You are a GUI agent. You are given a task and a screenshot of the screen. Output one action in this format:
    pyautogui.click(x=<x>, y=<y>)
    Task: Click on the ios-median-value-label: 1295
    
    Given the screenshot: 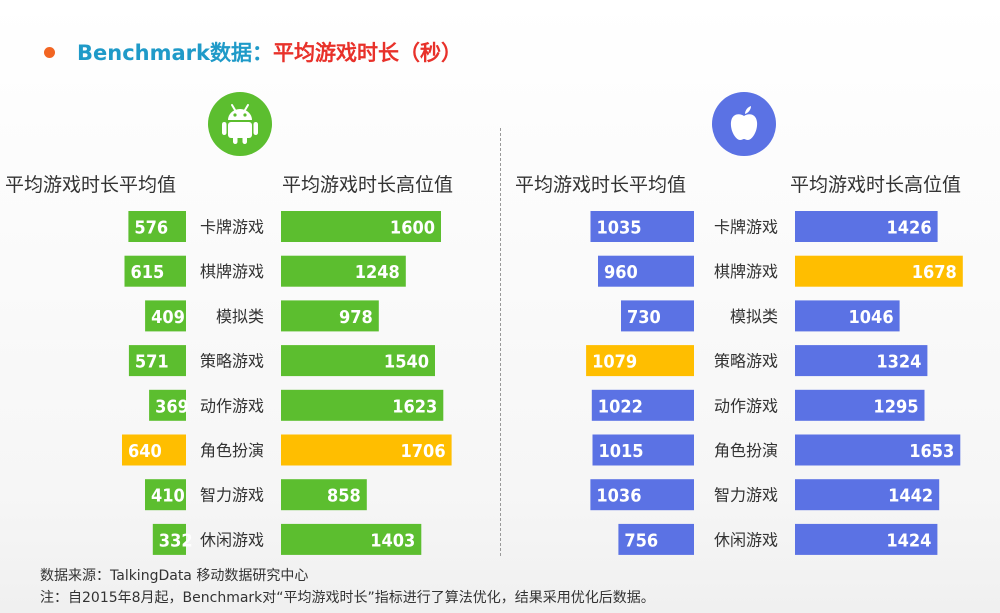 What is the action you would take?
    pyautogui.click(x=895, y=406)
    